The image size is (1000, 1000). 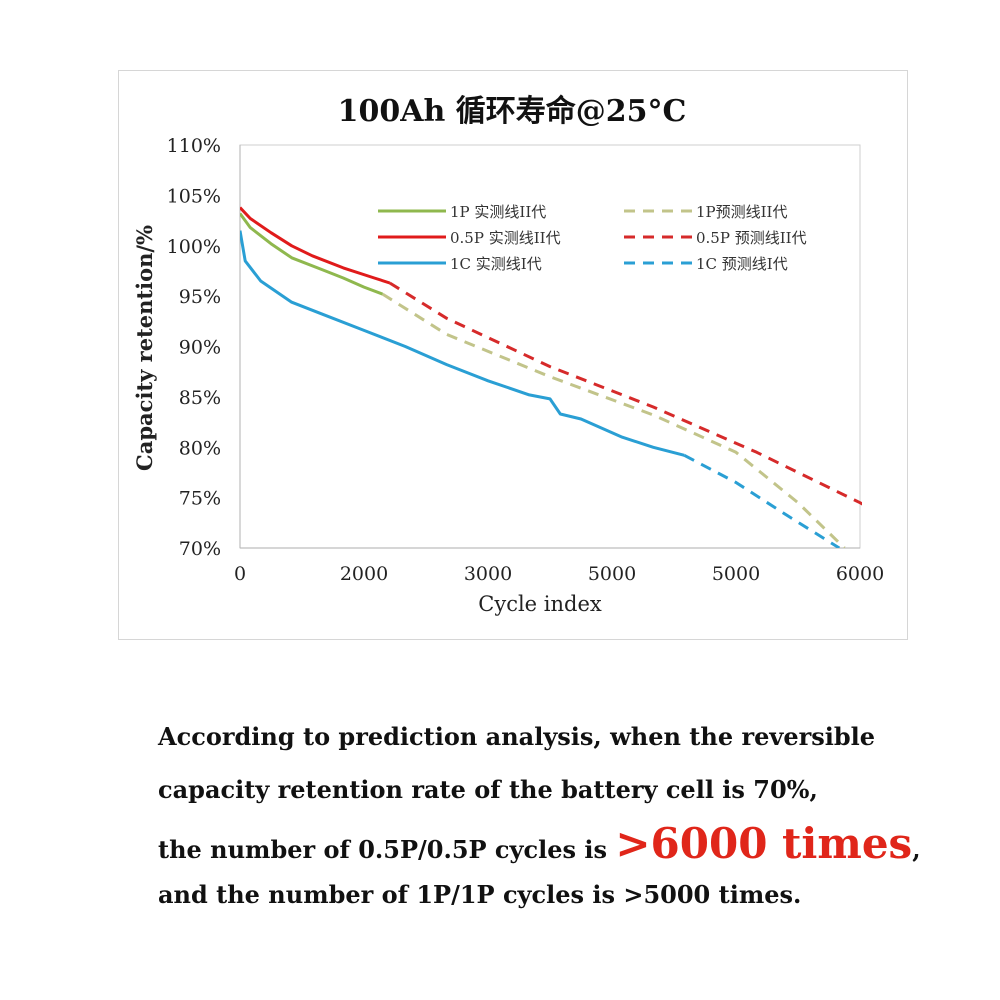 What do you see at coordinates (498, 212) in the screenshot?
I see `legend-label: 1P 实测线II代` at bounding box center [498, 212].